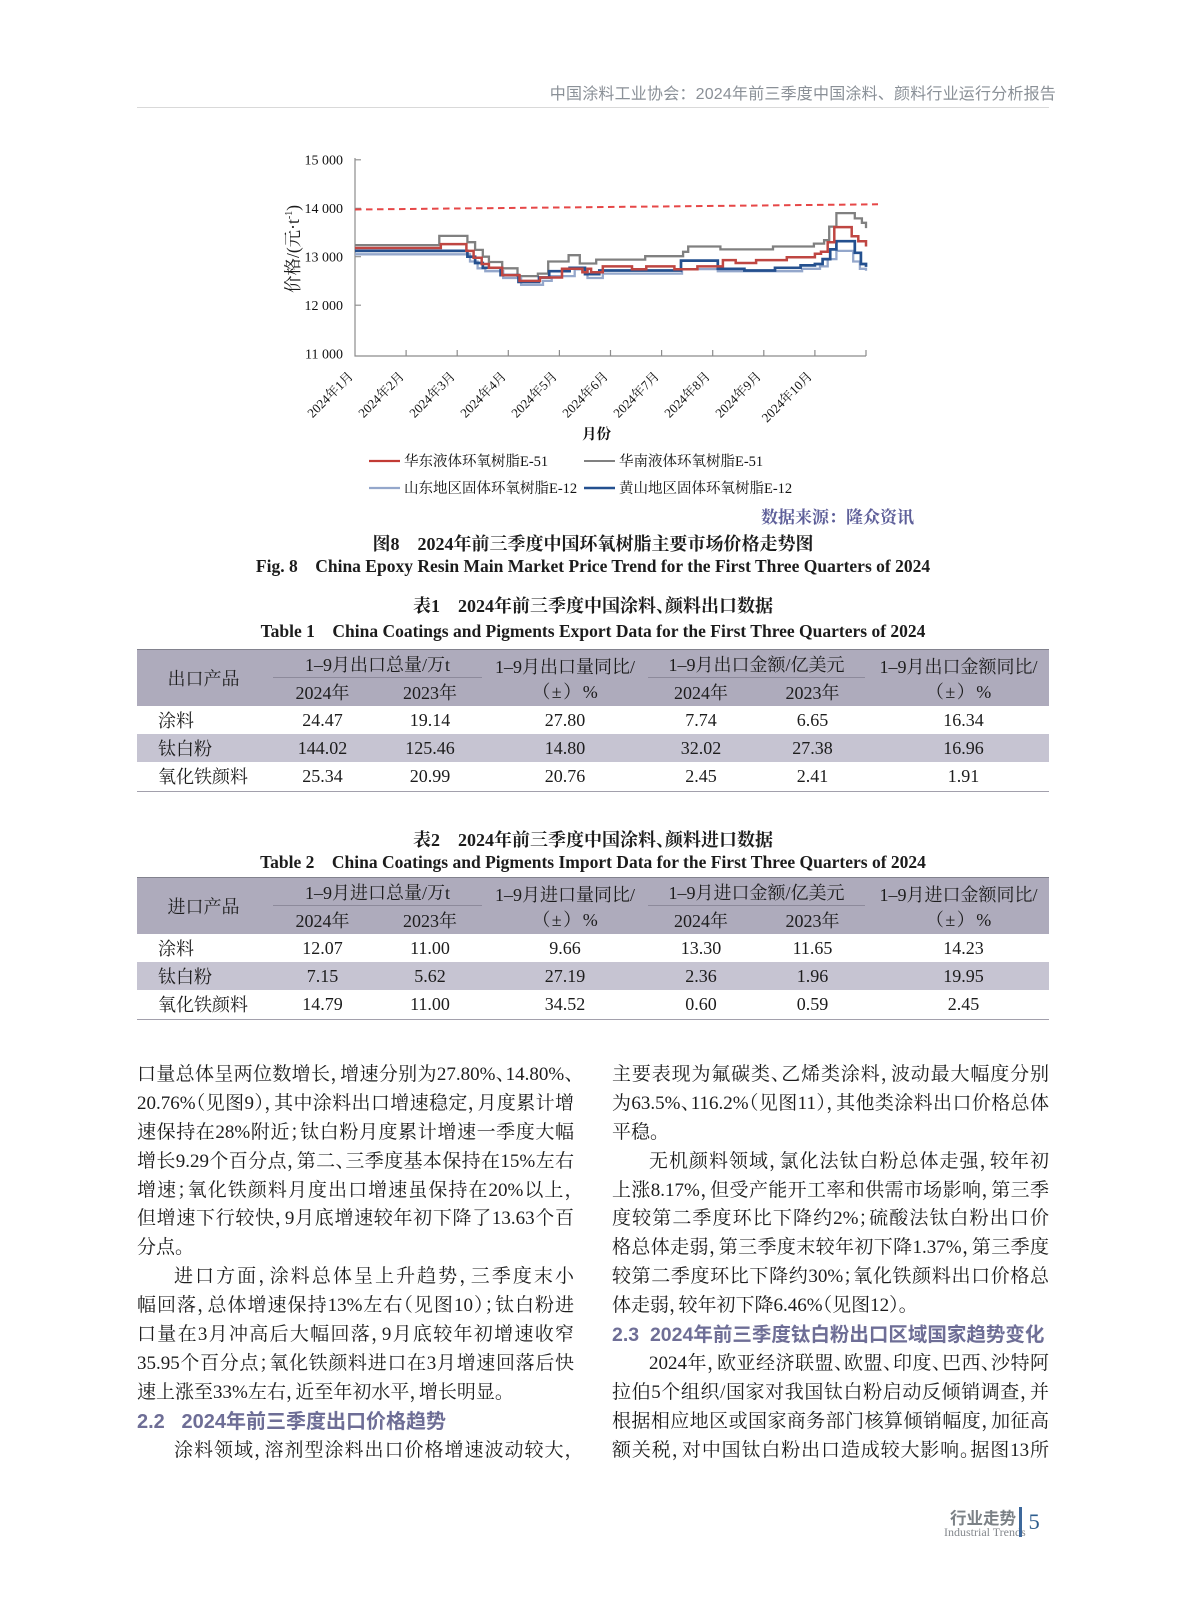 The image size is (1187, 1600). Describe the element at coordinates (432, 395) in the screenshot. I see `svg-text: 2024年3月` at that location.